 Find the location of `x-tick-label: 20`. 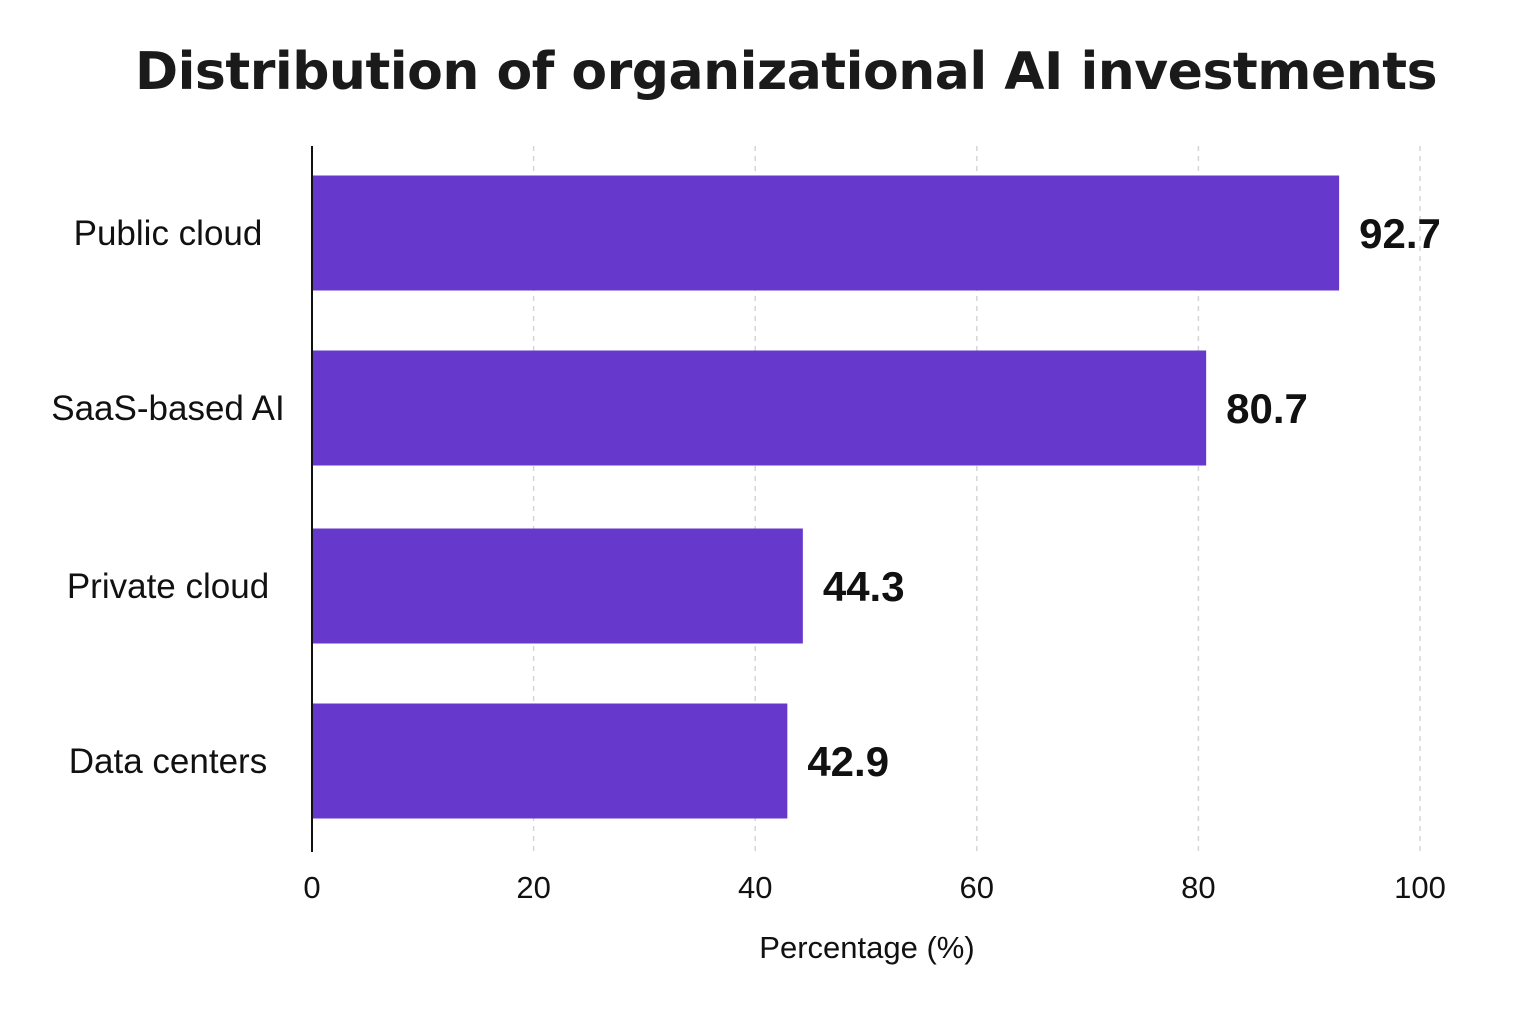

x-tick-label: 20 is located at coordinates (533, 887).